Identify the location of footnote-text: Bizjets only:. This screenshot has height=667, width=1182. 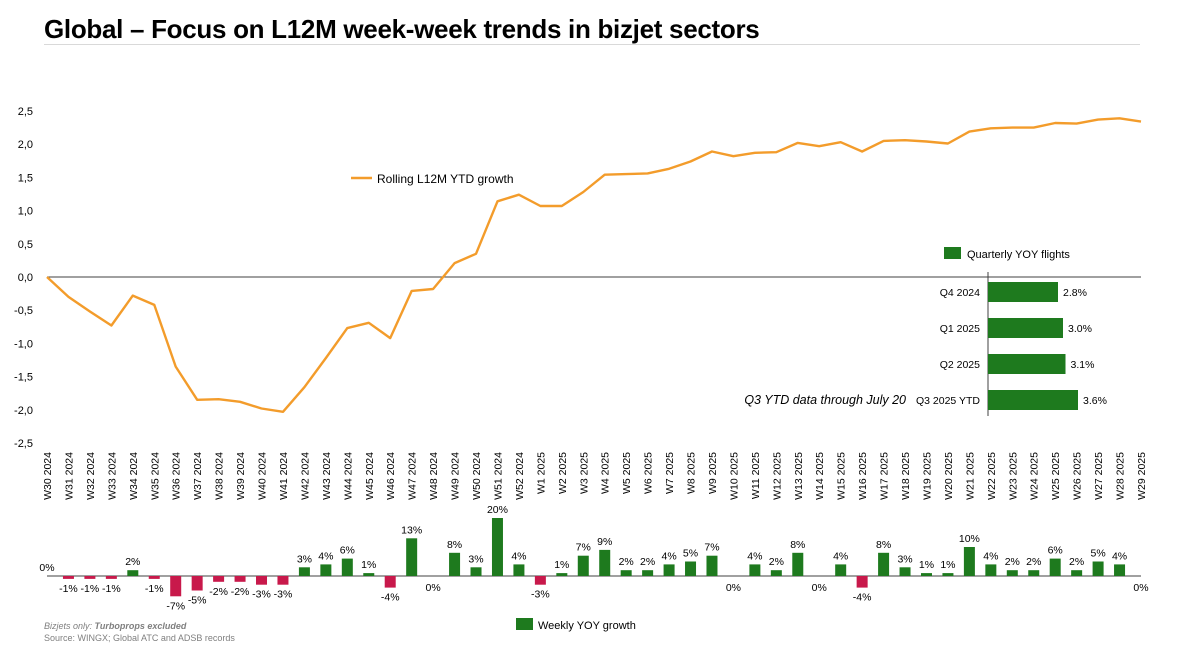
(69, 626).